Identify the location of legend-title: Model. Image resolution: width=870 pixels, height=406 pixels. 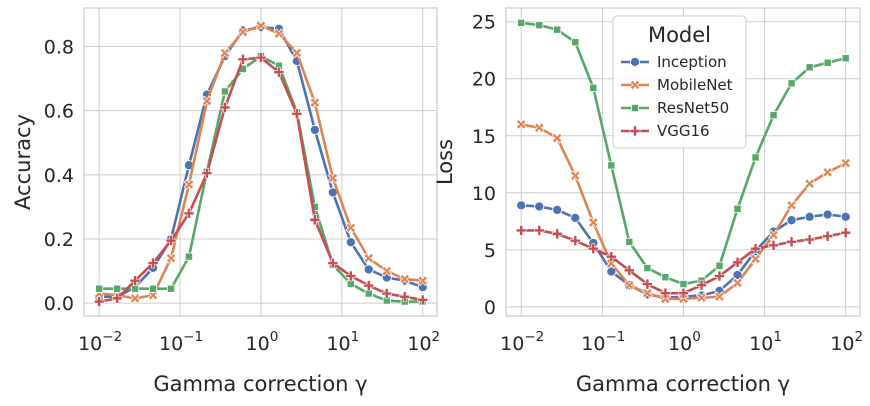
(679, 35).